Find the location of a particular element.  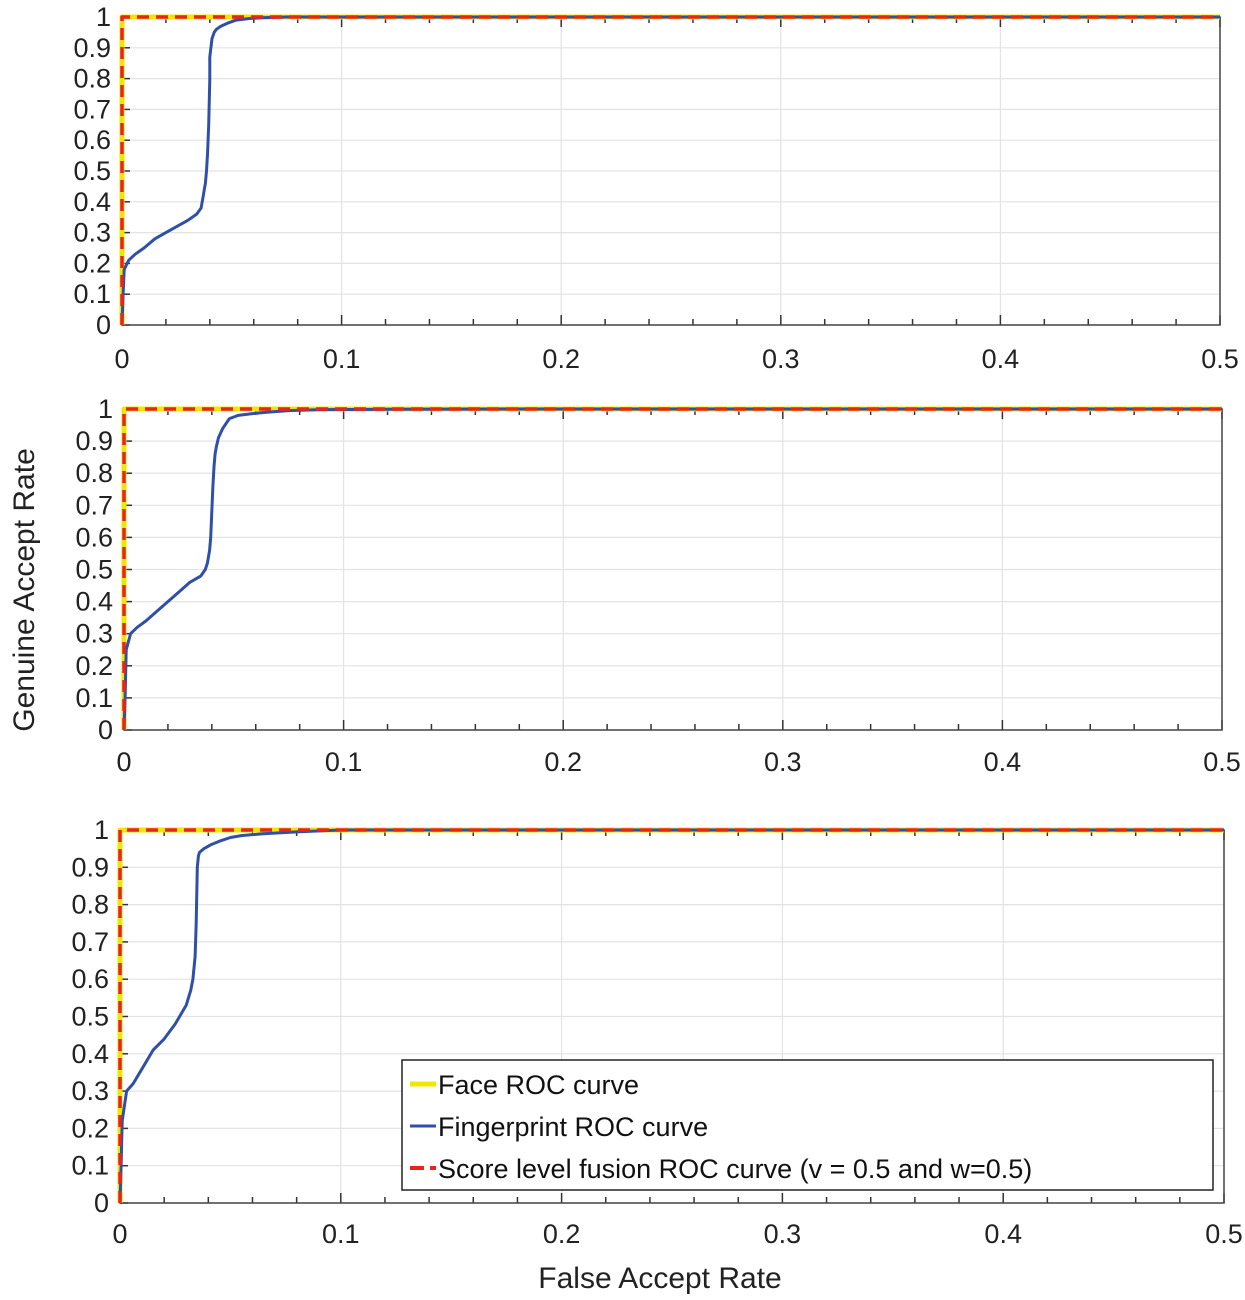

legend-box is located at coordinates (807, 1125).